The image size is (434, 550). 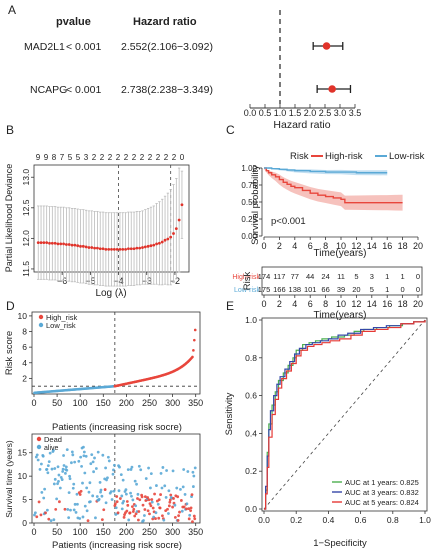 I want to click on risk-table-cell: 174, so click(x=264, y=276).